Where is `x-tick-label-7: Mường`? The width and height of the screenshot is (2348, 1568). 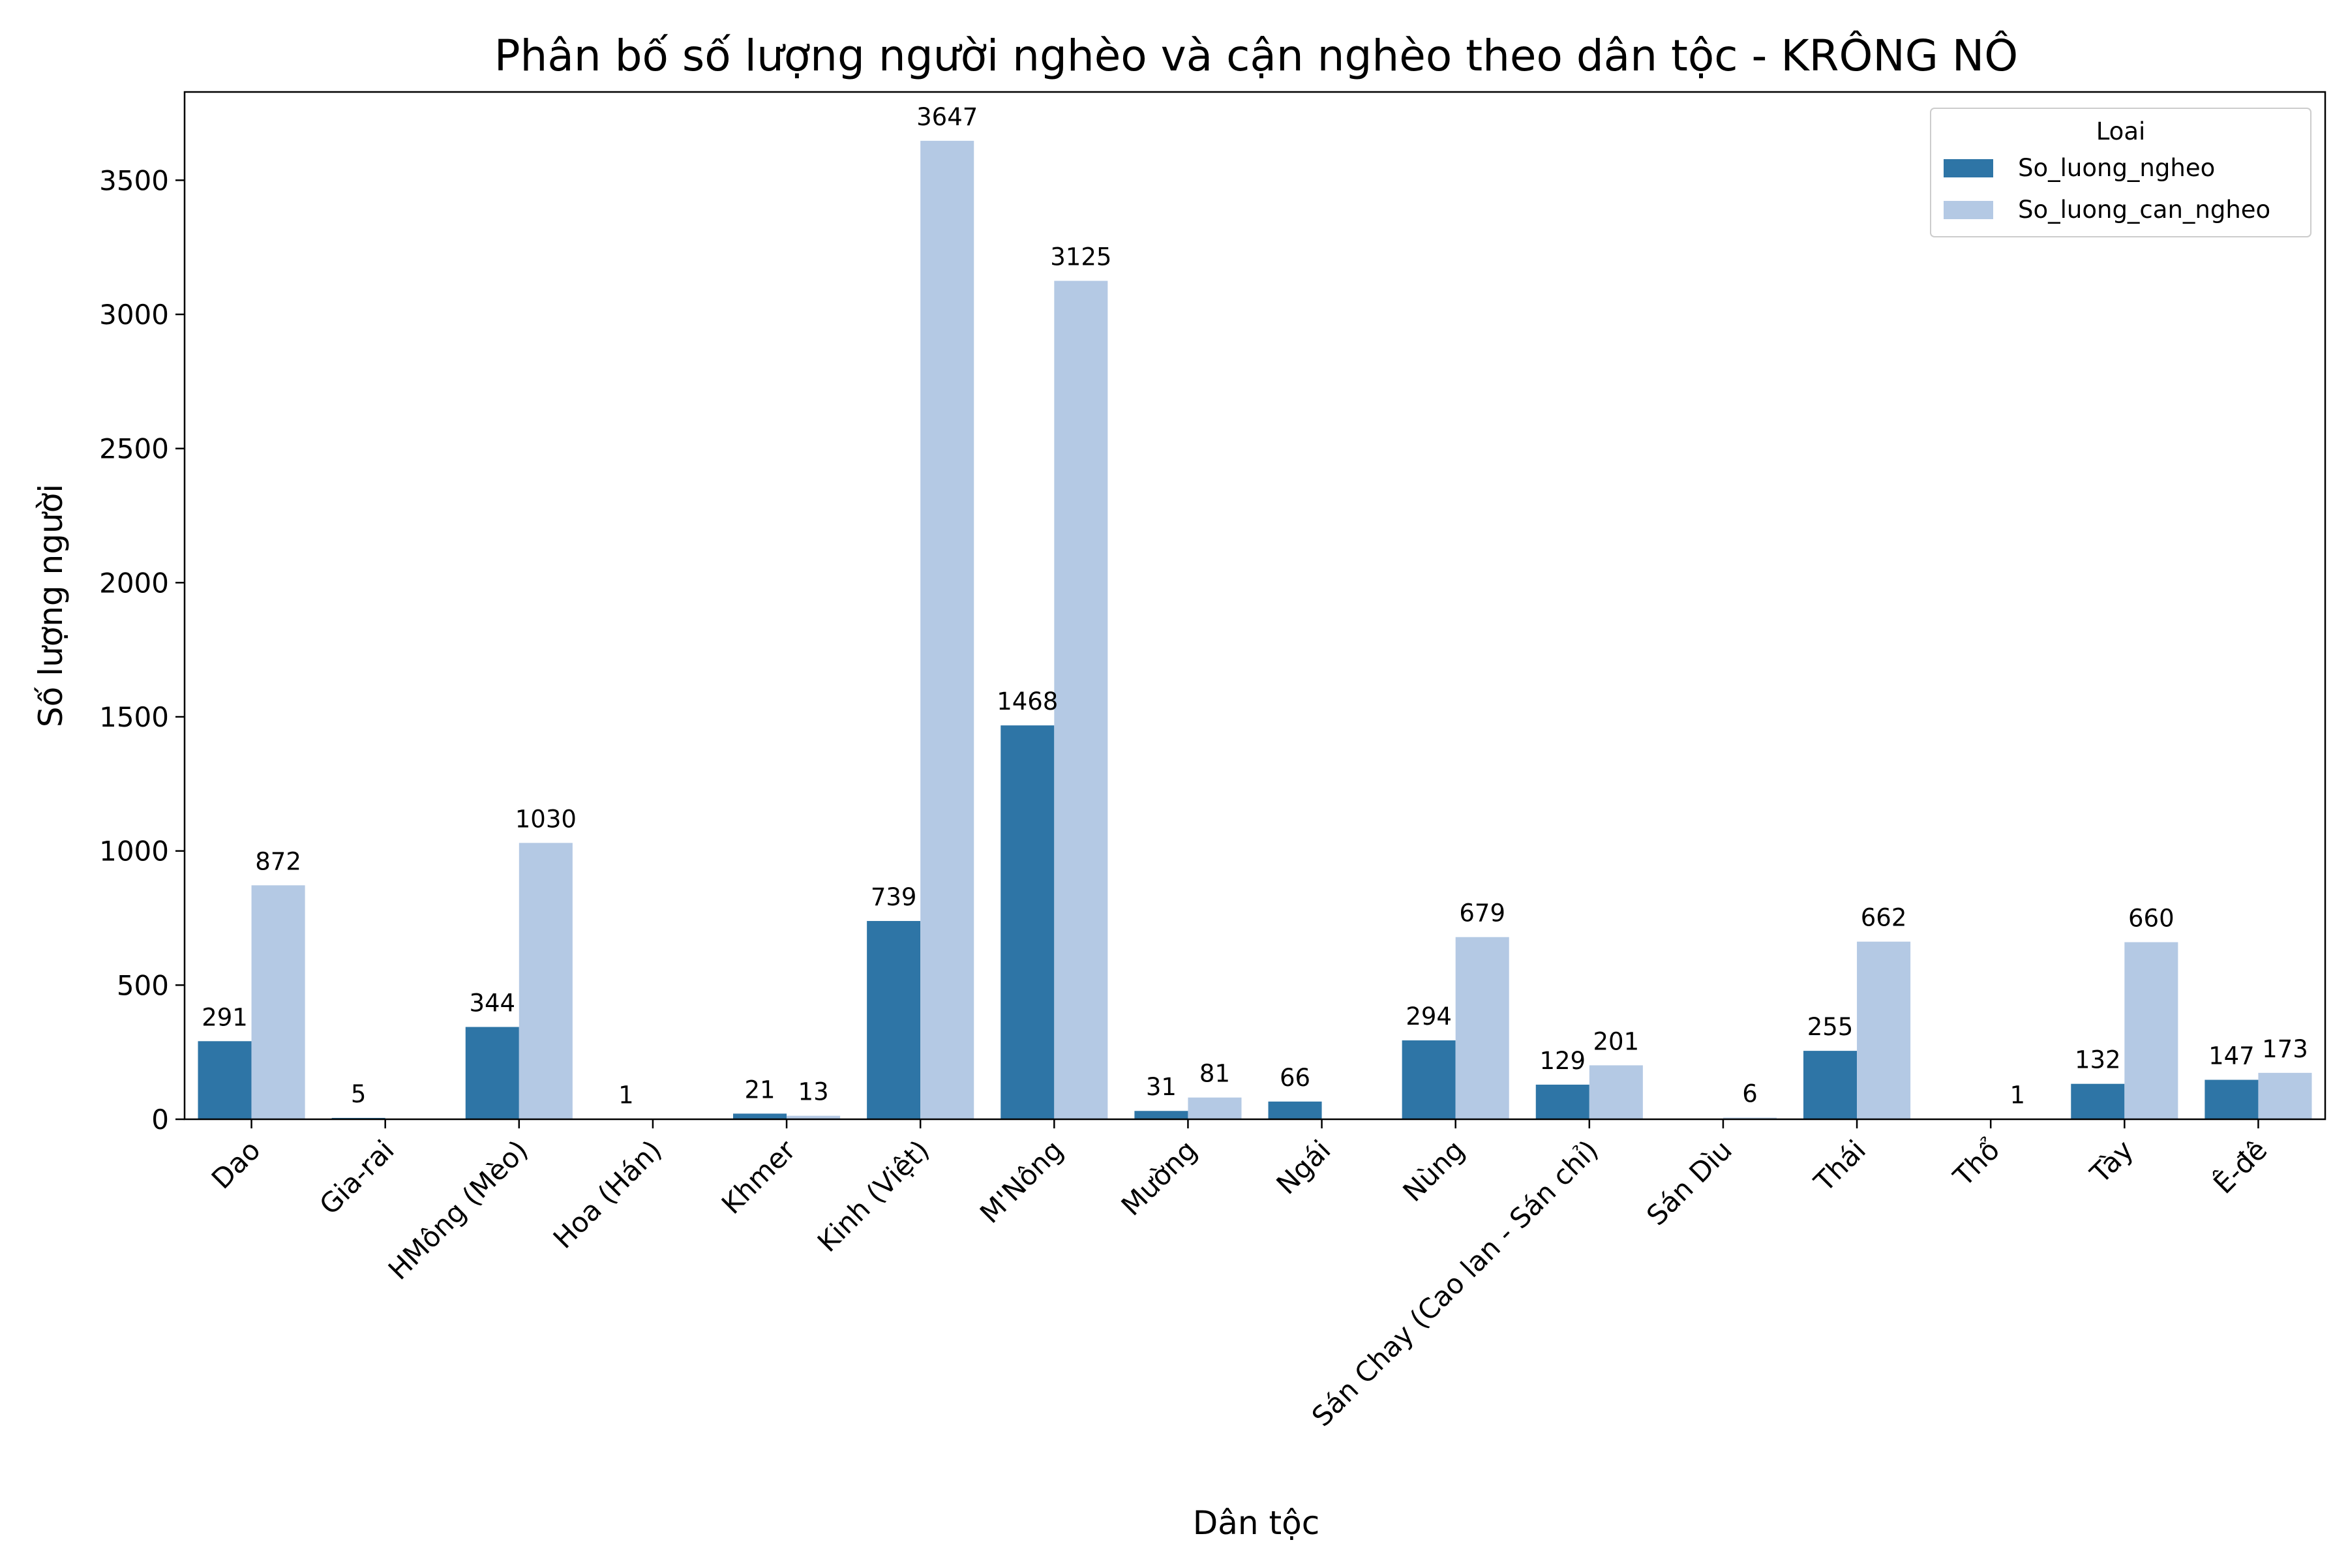 x-tick-label-7: Mường is located at coordinates (1159, 1178).